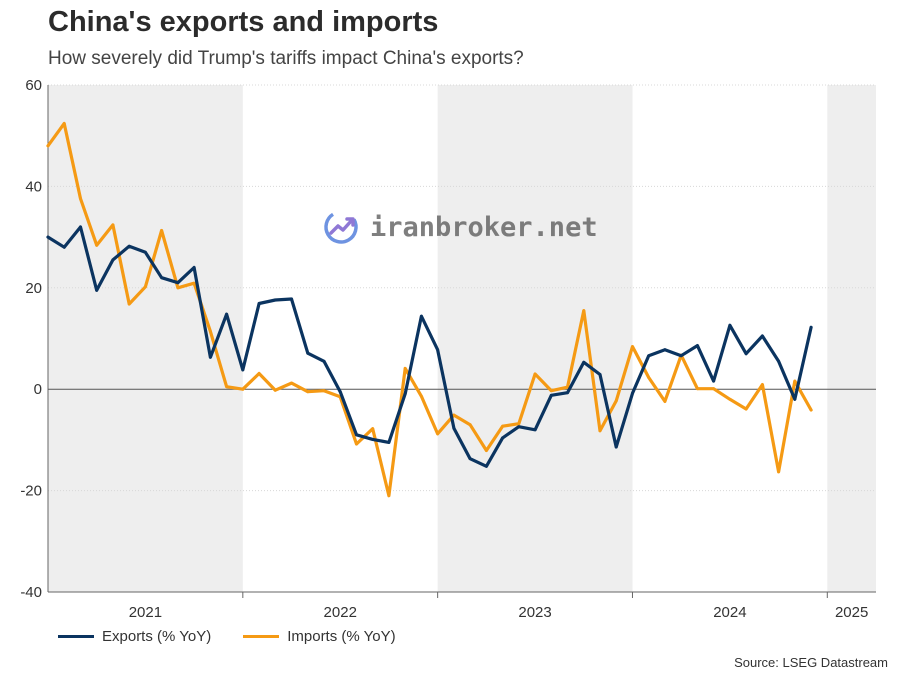 The height and width of the screenshot is (675, 900). Describe the element at coordinates (157, 636) in the screenshot. I see `legend-label-exports: Exports (% YoY)` at that location.